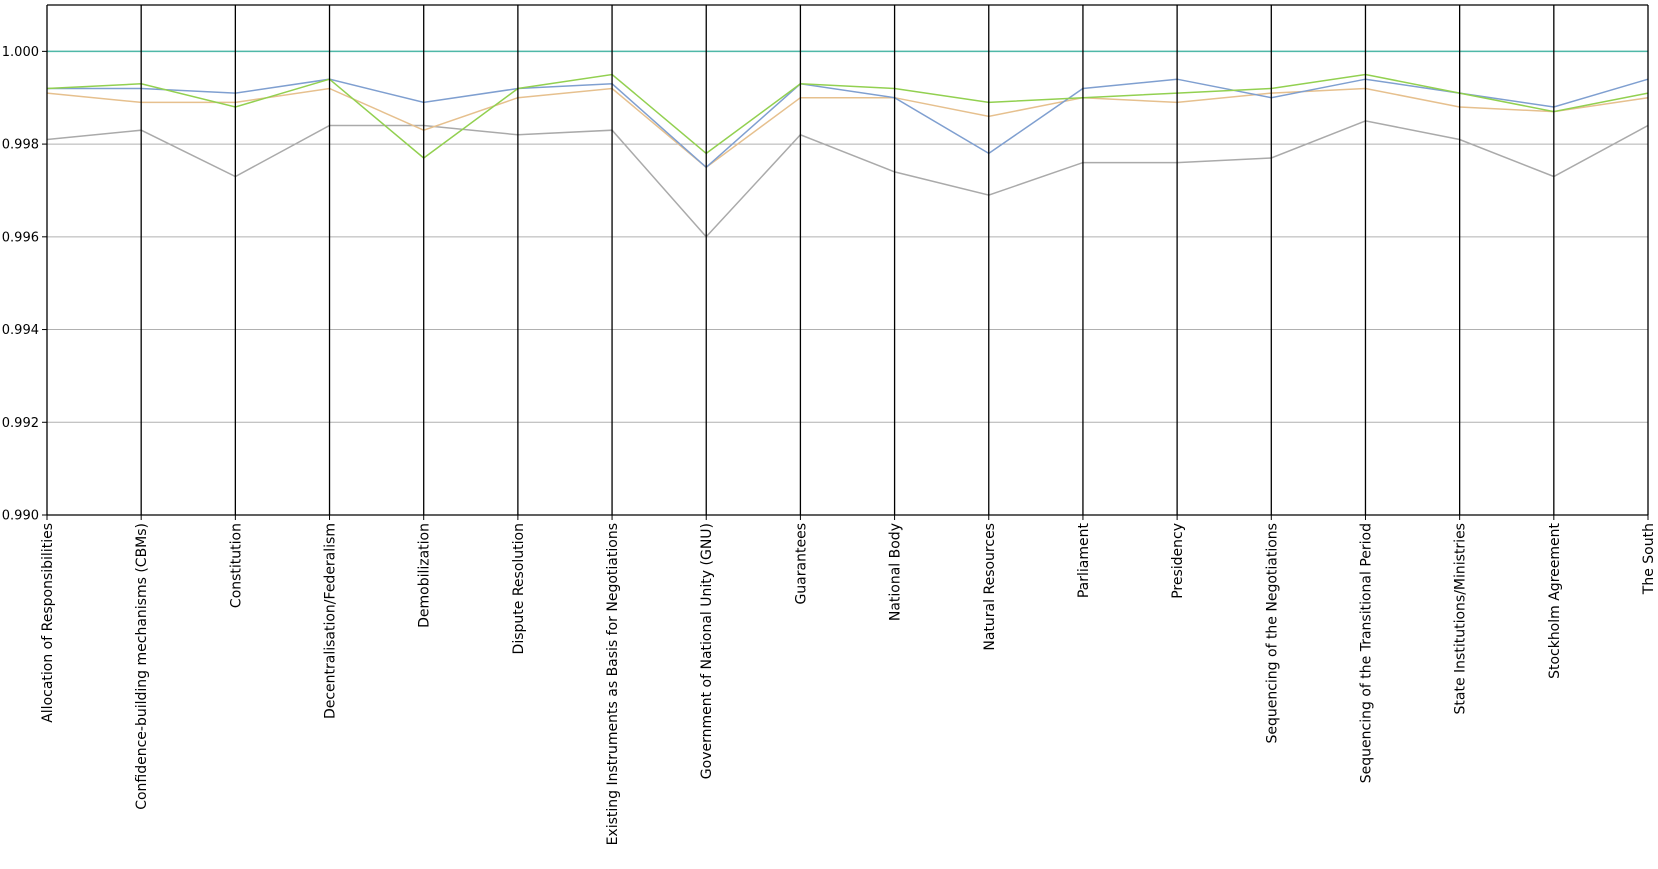 The height and width of the screenshot is (869, 1658). I want to click on category-label: Parliament, so click(1084, 560).